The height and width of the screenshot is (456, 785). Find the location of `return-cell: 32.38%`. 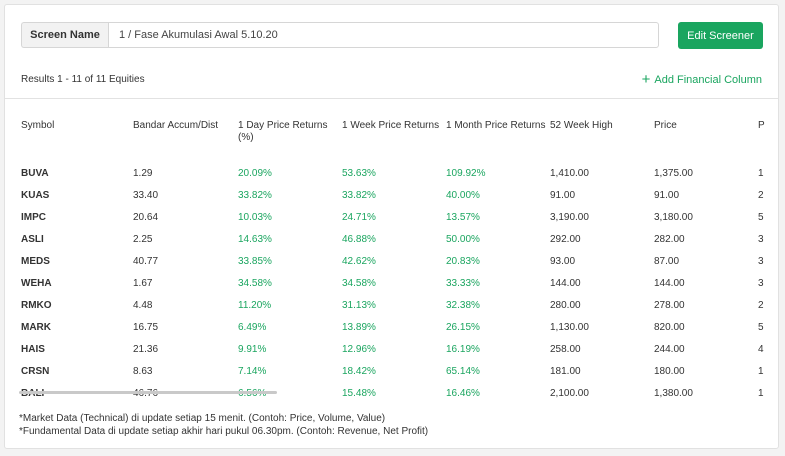

return-cell: 32.38% is located at coordinates (463, 305).